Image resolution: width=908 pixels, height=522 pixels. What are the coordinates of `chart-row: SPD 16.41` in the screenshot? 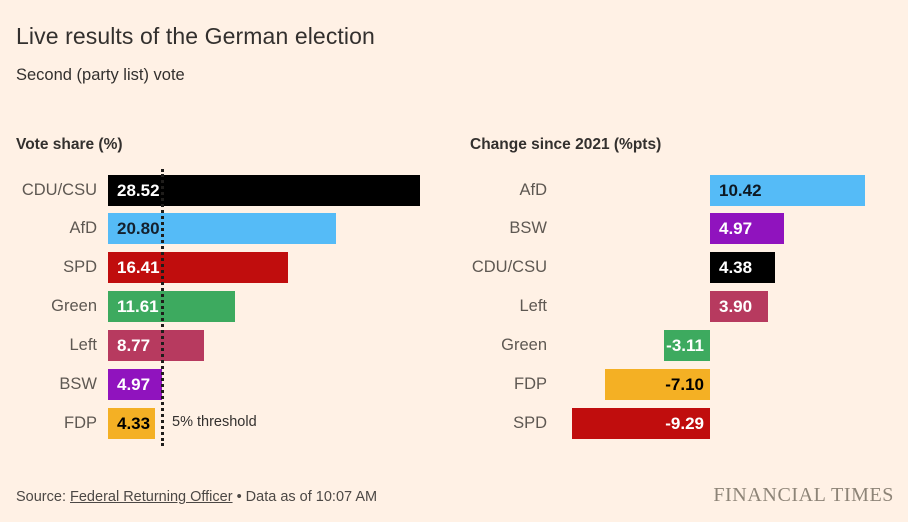 It's located at (227, 268).